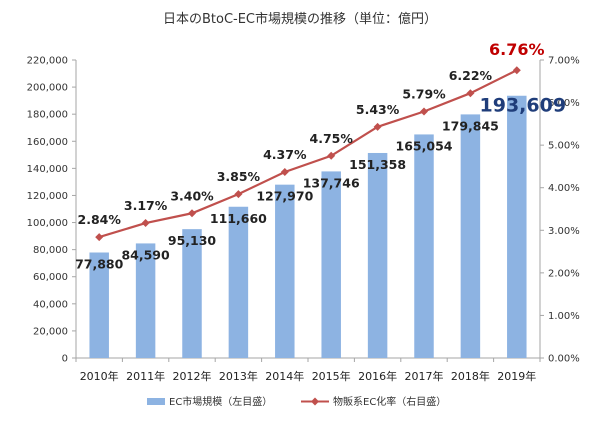 This screenshot has width=600, height=433. Describe the element at coordinates (50, 277) in the screenshot. I see `left-tick-label: 60,000` at that location.